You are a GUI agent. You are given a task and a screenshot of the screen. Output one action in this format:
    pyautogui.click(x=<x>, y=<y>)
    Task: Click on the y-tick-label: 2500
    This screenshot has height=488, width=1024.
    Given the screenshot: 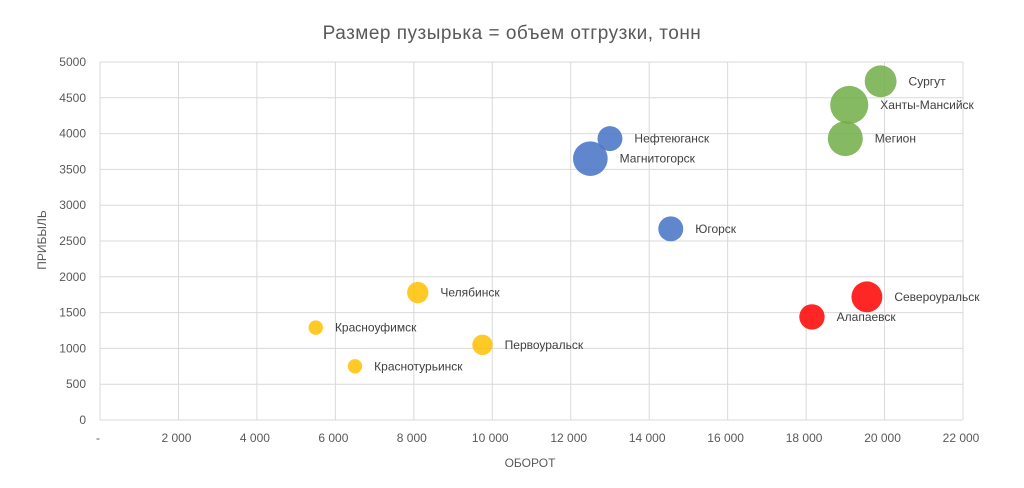 What is the action you would take?
    pyautogui.click(x=72, y=241)
    